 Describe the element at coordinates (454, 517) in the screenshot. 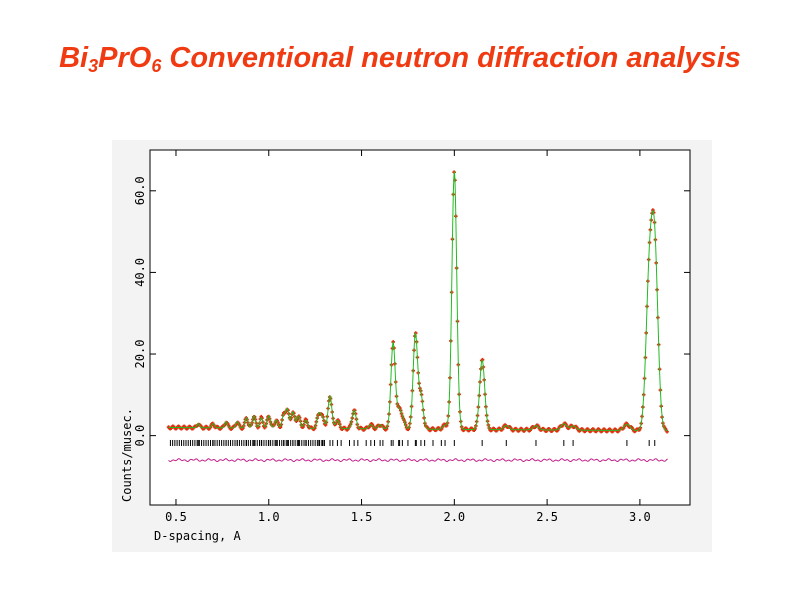

I see `x-tick-label: 2.0` at that location.